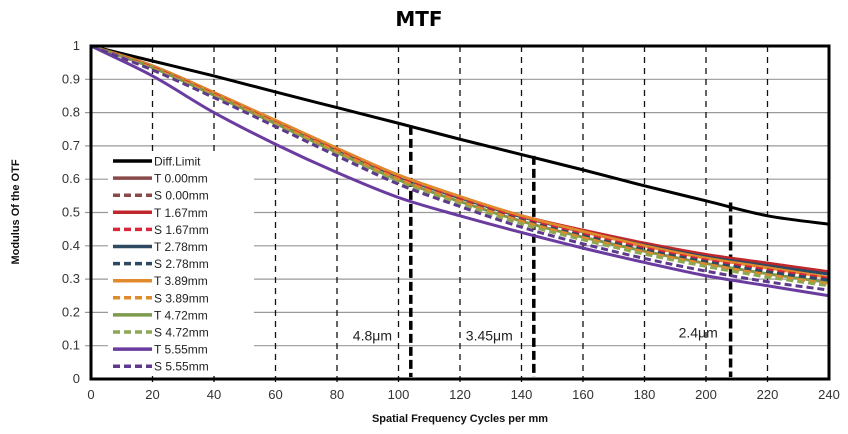  Describe the element at coordinates (418, 19) in the screenshot. I see `chart-title: MTF` at that location.